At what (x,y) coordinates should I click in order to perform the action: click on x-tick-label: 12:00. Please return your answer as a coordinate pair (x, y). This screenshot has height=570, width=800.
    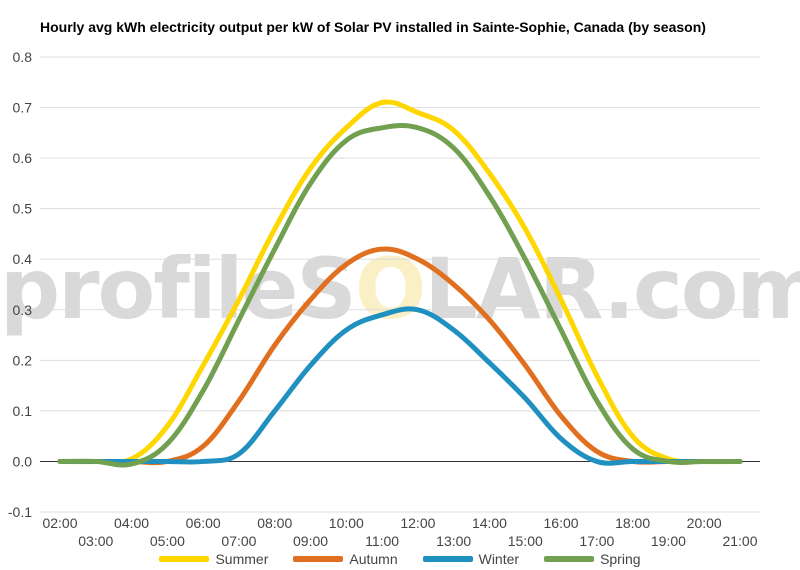
    Looking at the image, I should click on (417, 523).